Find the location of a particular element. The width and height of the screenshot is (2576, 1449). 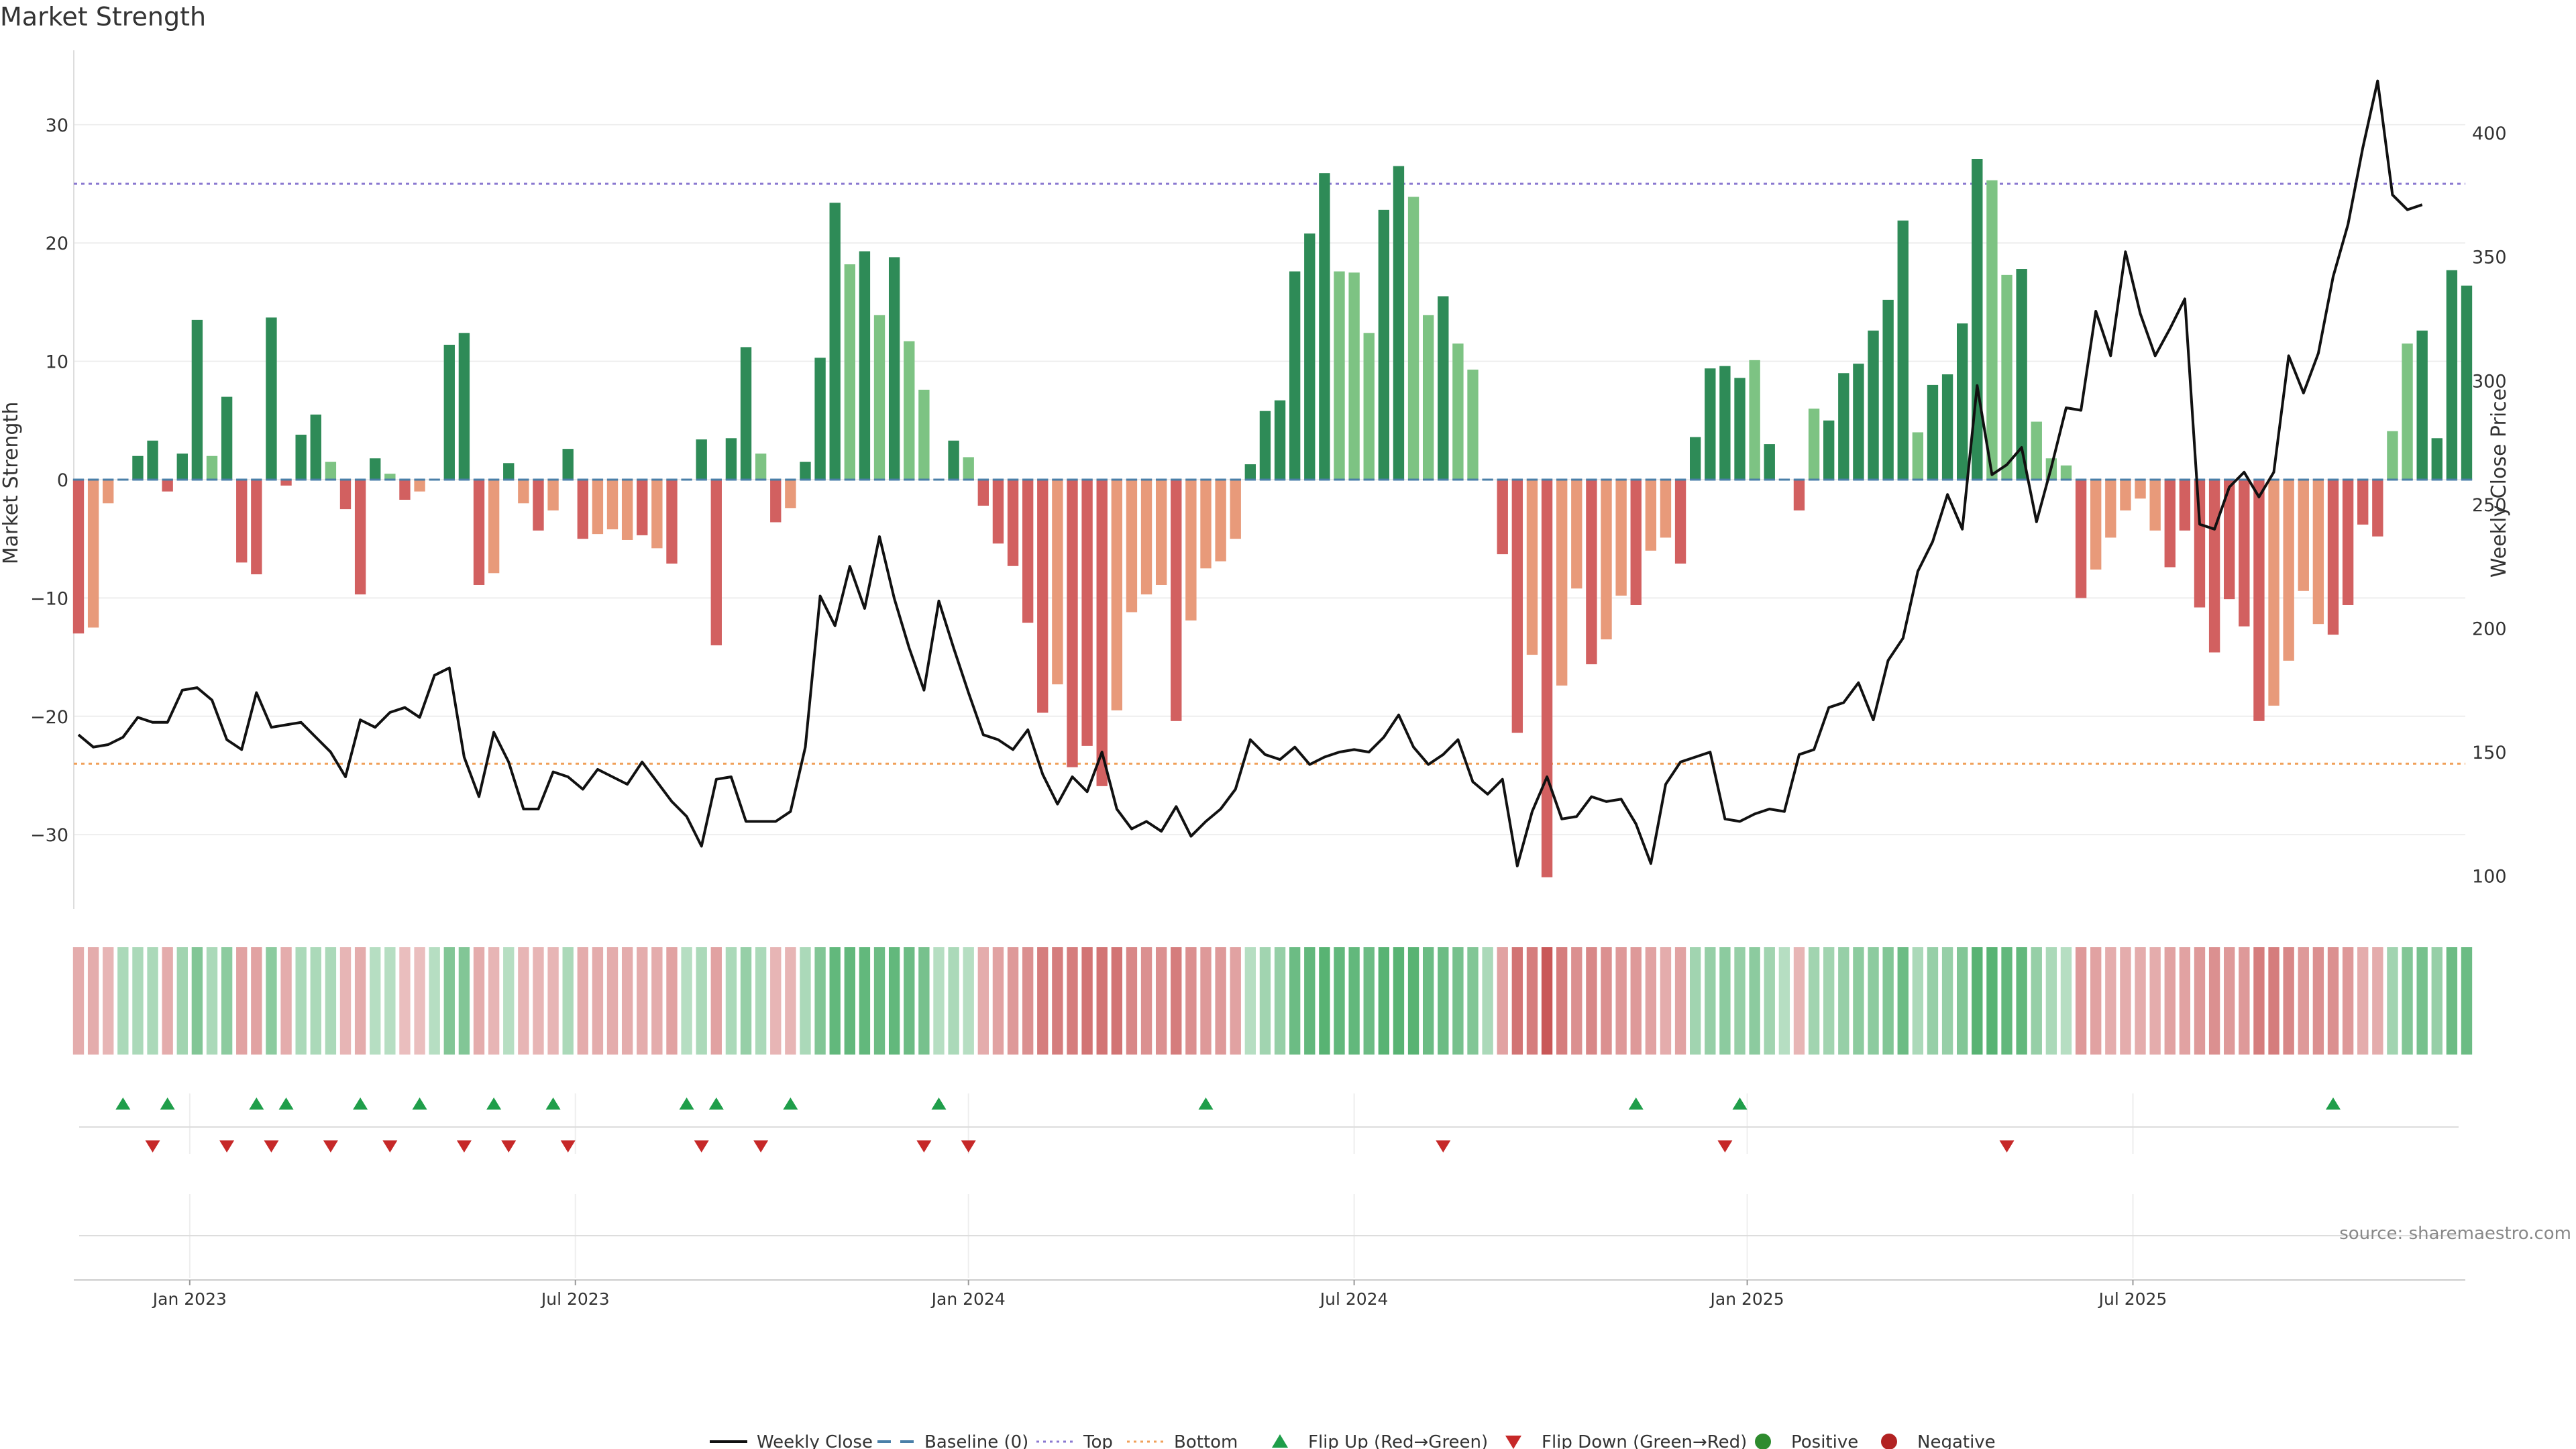

legend-item: Top is located at coordinates (1074, 1440).